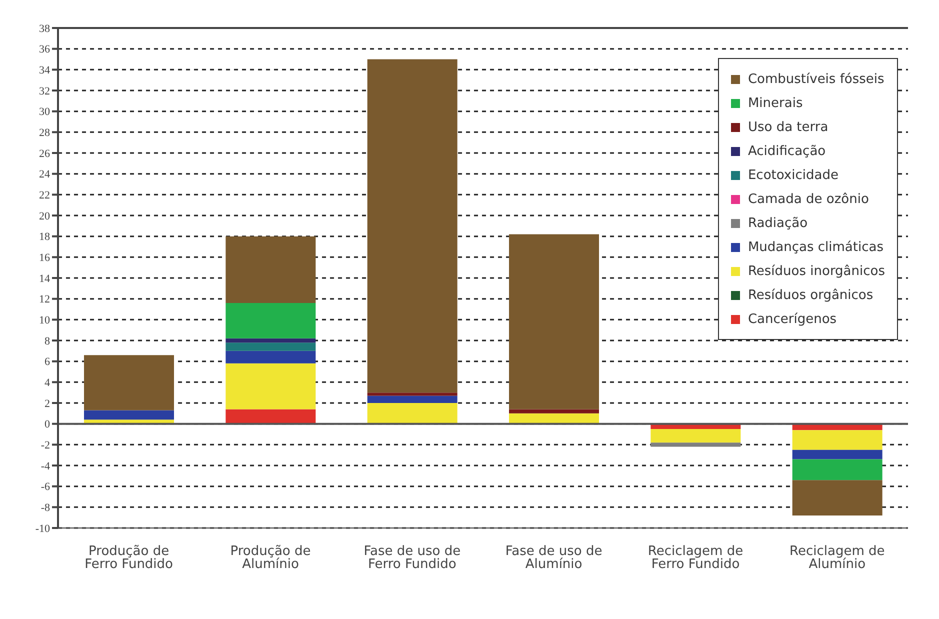 The image size is (939, 619). What do you see at coordinates (44, 237) in the screenshot?
I see `y-tick-label: 18` at bounding box center [44, 237].